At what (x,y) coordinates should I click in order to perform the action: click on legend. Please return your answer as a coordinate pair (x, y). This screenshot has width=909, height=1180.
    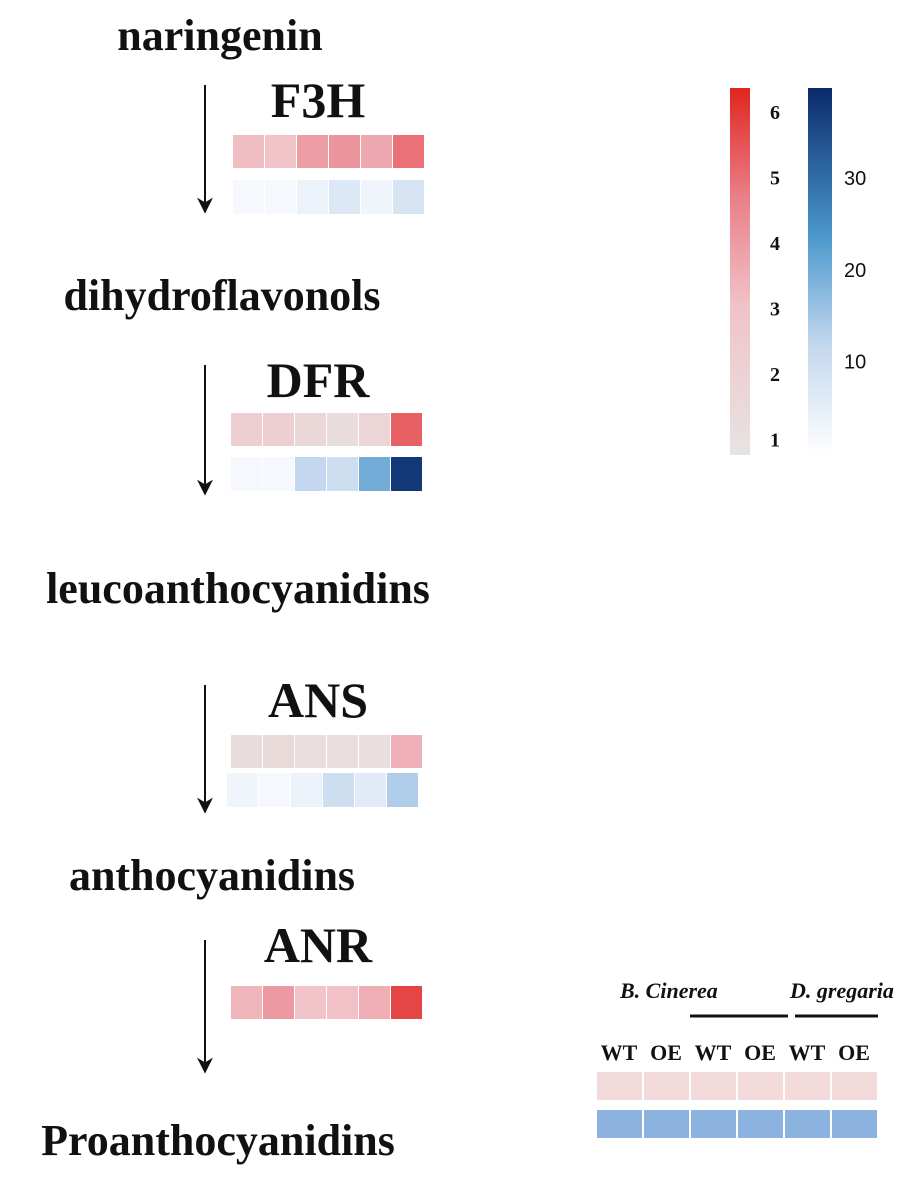
    Looking at the image, I should click on (737, 1076).